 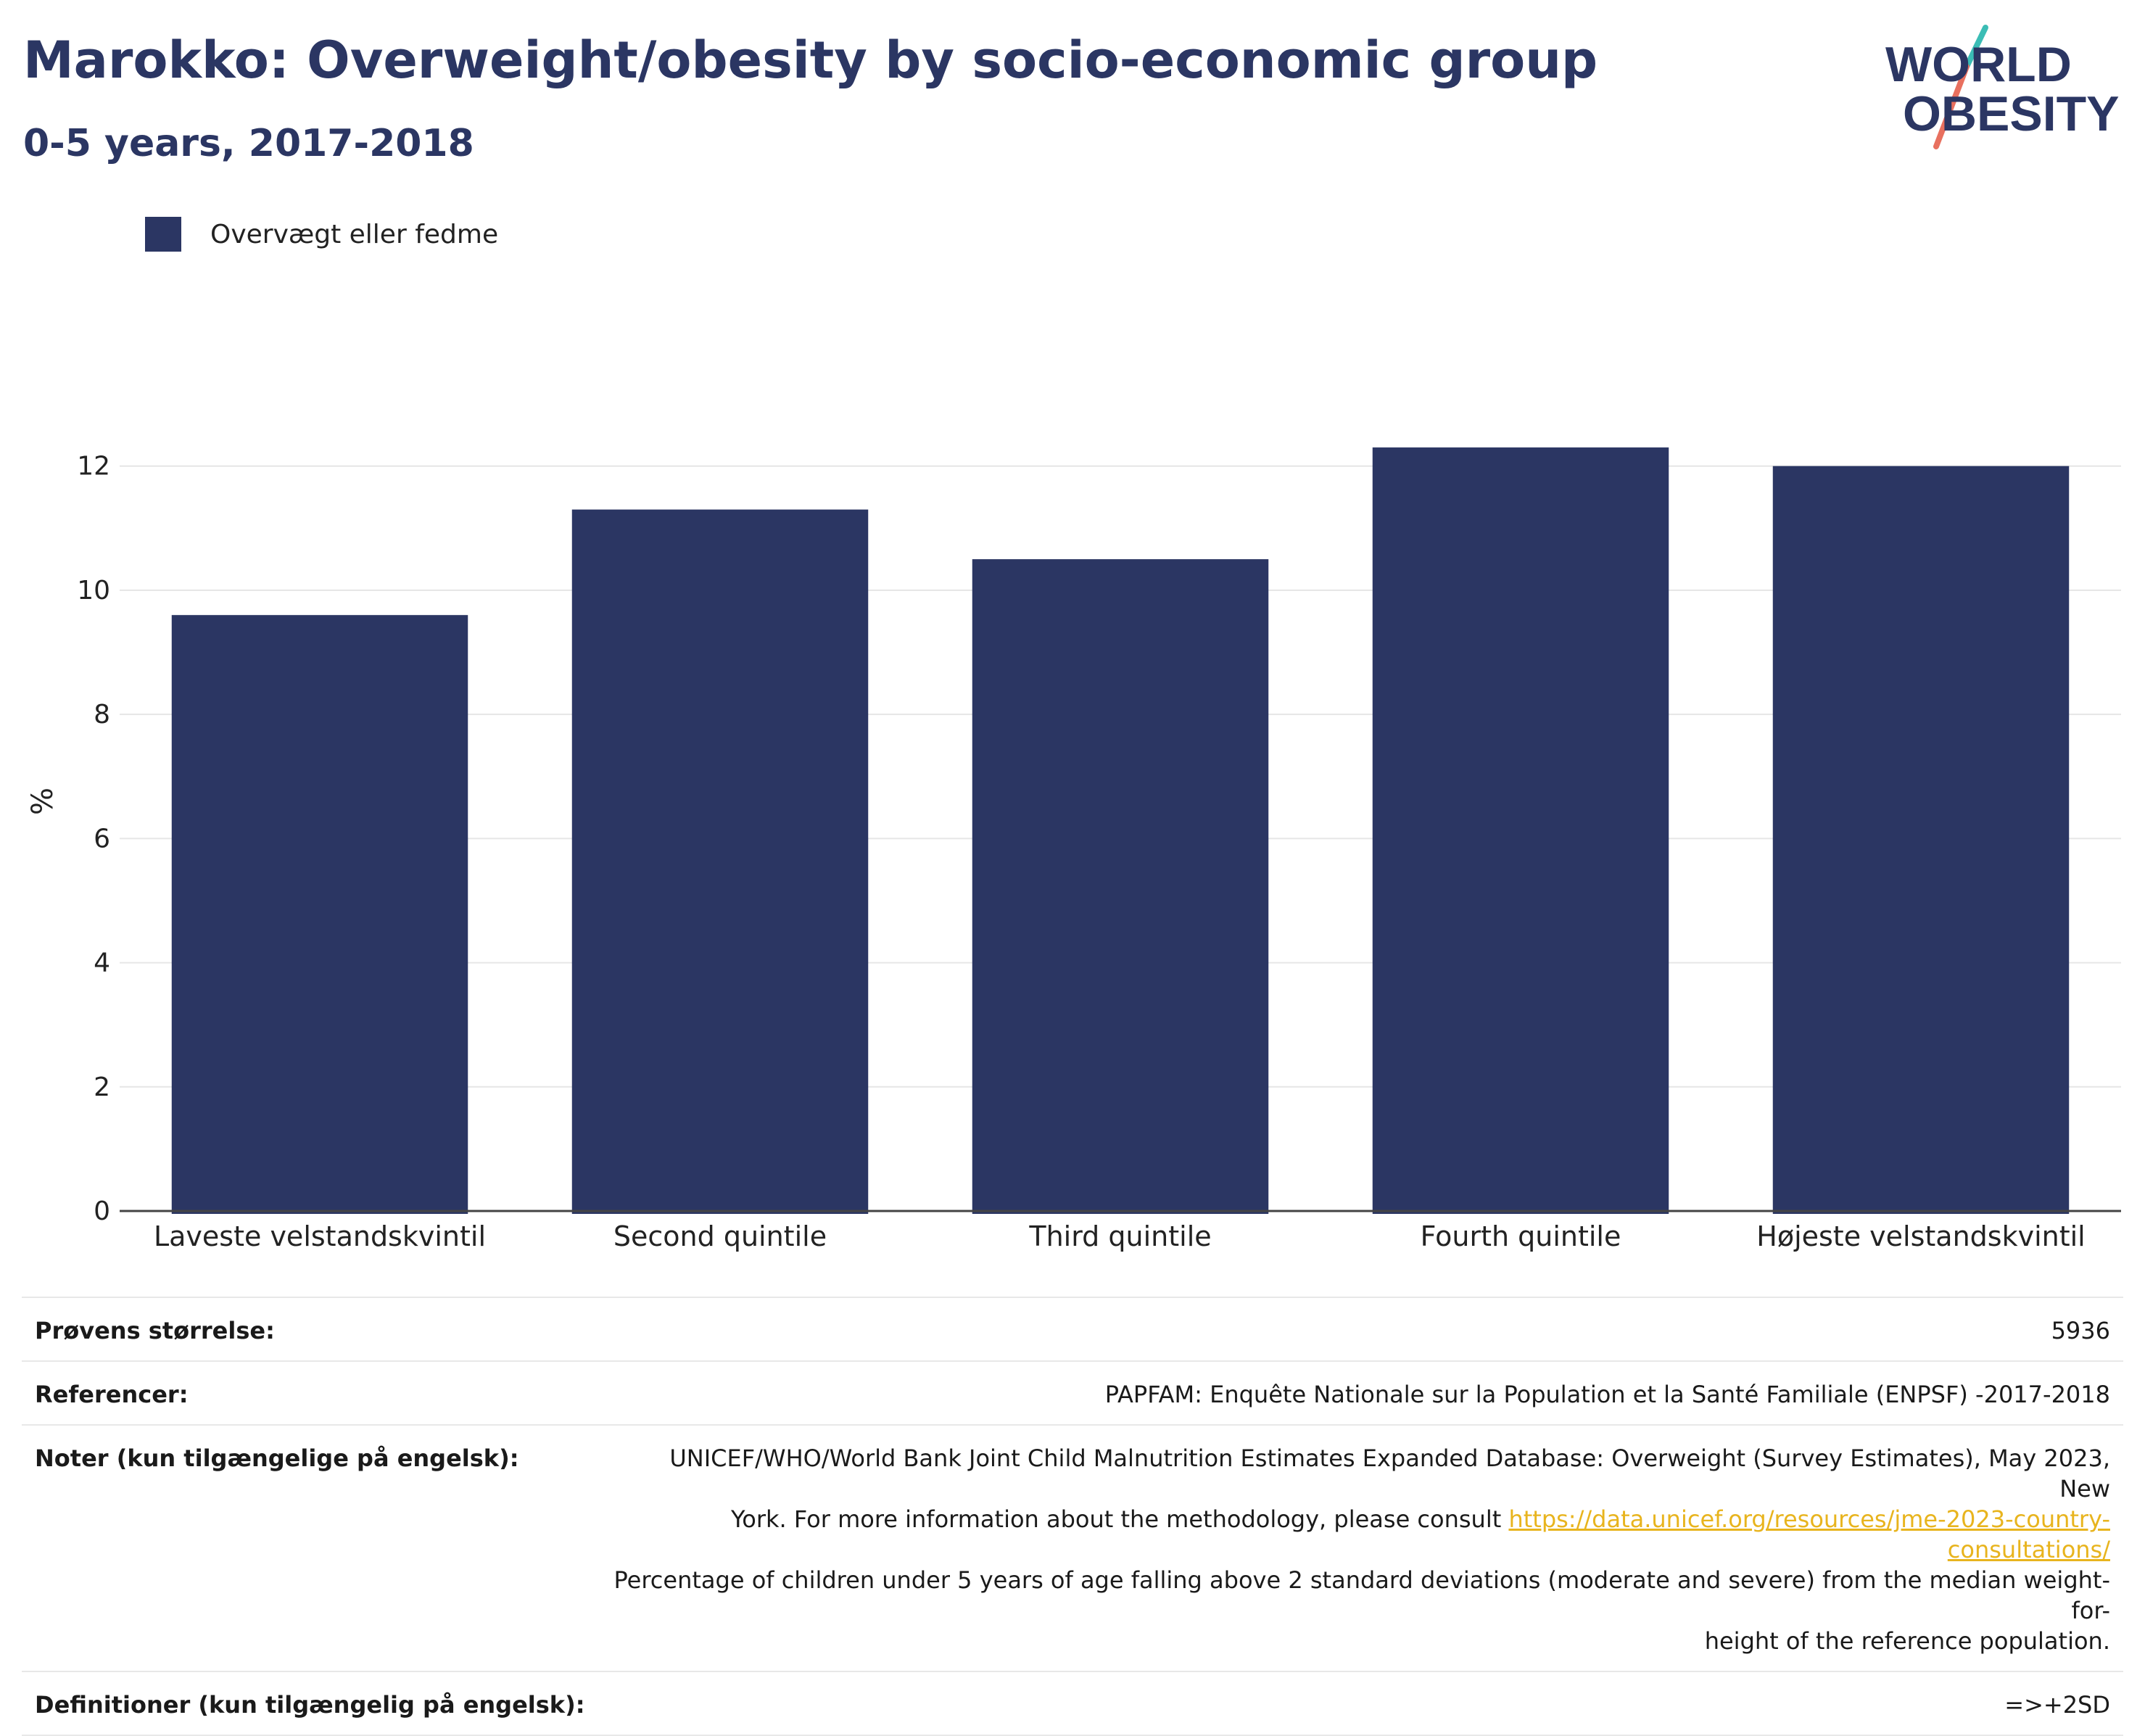 What do you see at coordinates (94, 590) in the screenshot?
I see `y-tick-label: 10` at bounding box center [94, 590].